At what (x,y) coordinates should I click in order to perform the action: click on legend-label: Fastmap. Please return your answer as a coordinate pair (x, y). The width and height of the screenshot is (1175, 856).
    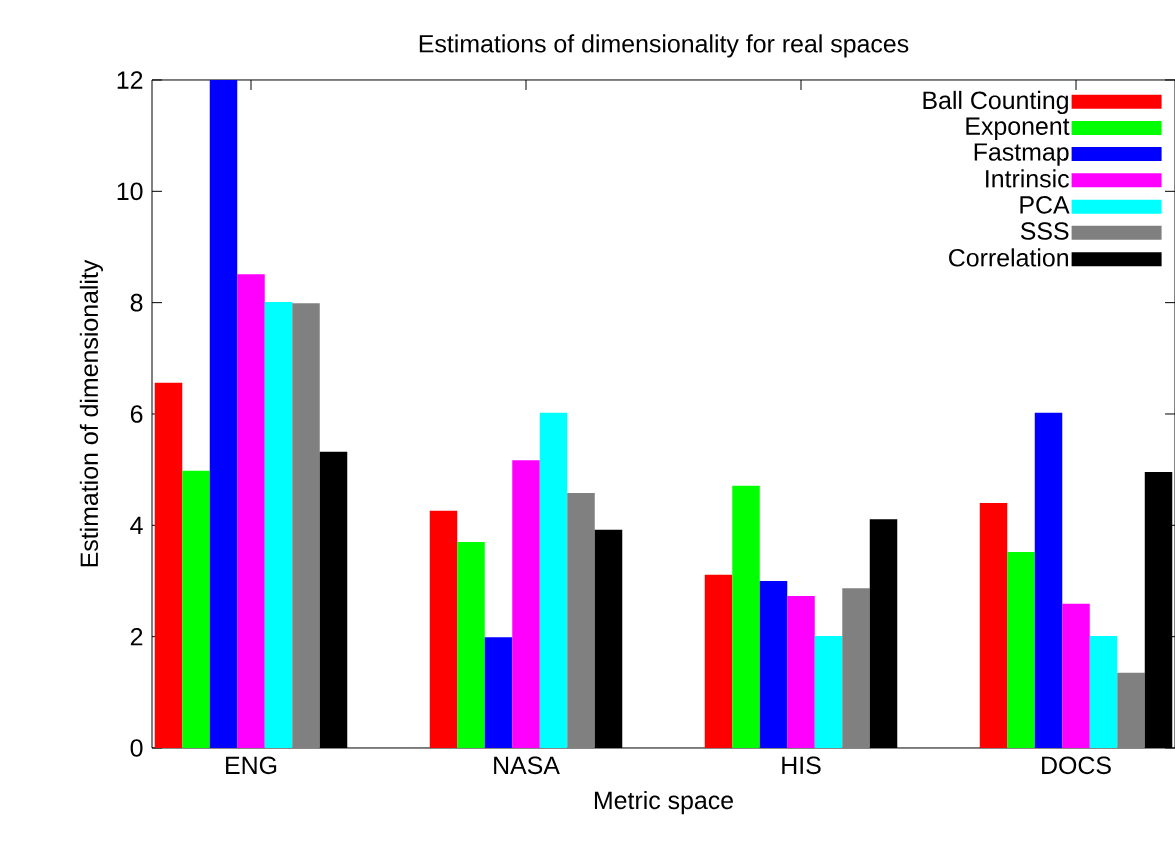
    Looking at the image, I should click on (1021, 154).